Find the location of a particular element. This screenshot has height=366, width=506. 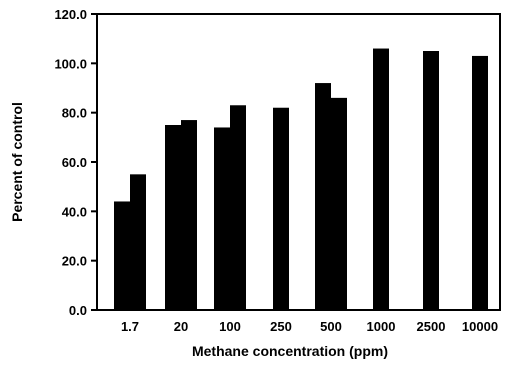

x-axis: 1.7 20 100 250 500 1000 2500 10000 is located at coordinates (309, 326).